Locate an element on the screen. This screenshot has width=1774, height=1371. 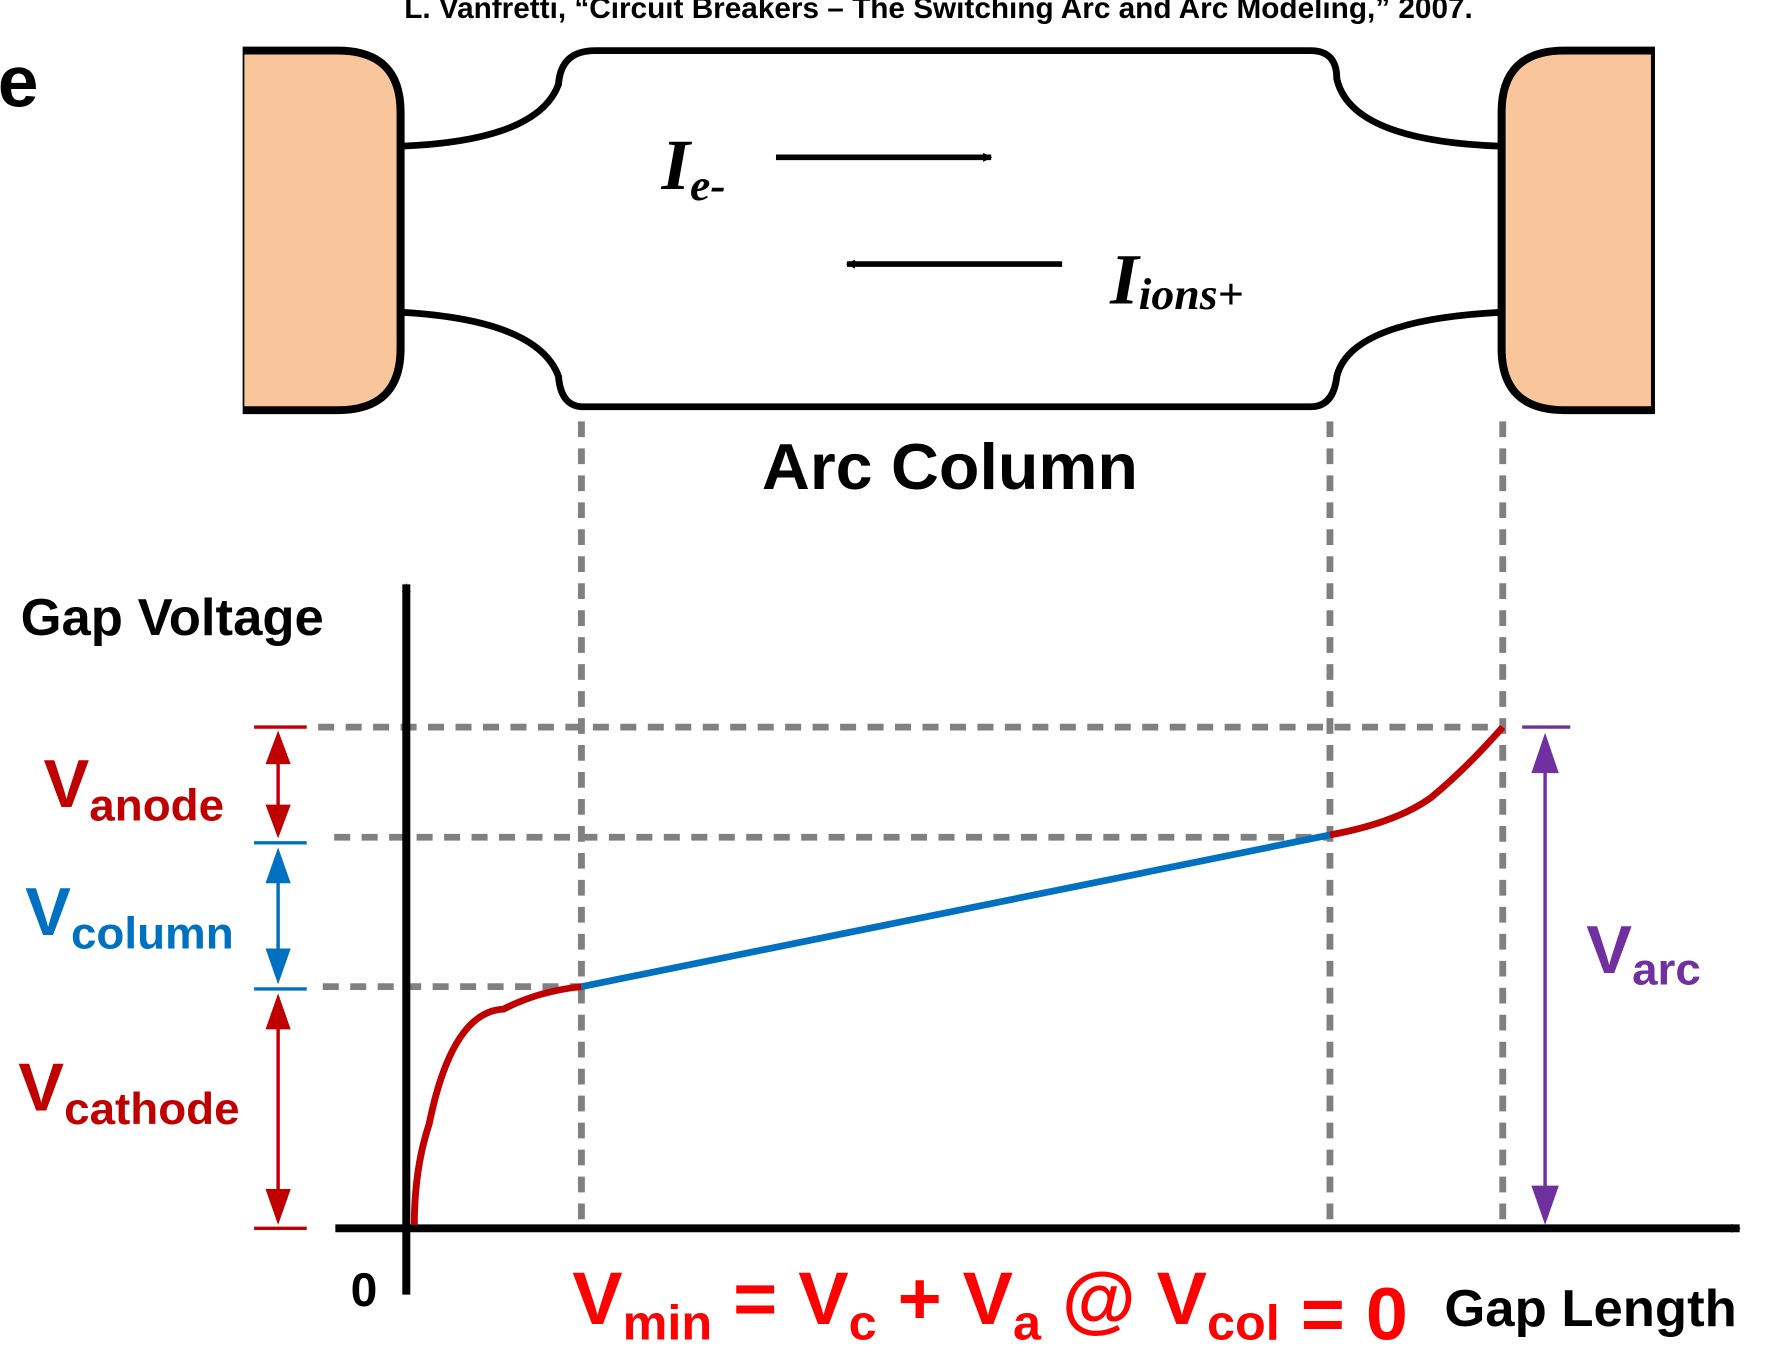
formula-term: = 0 is located at coordinates (1344, 1313).